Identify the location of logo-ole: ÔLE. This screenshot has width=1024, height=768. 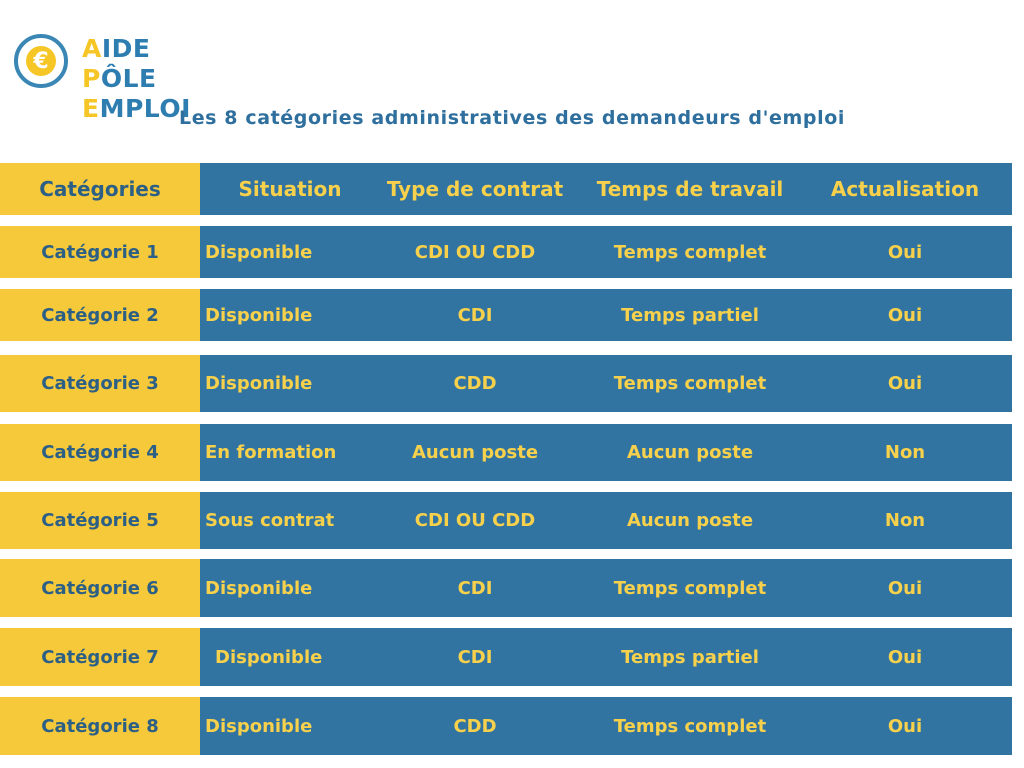
(128, 78).